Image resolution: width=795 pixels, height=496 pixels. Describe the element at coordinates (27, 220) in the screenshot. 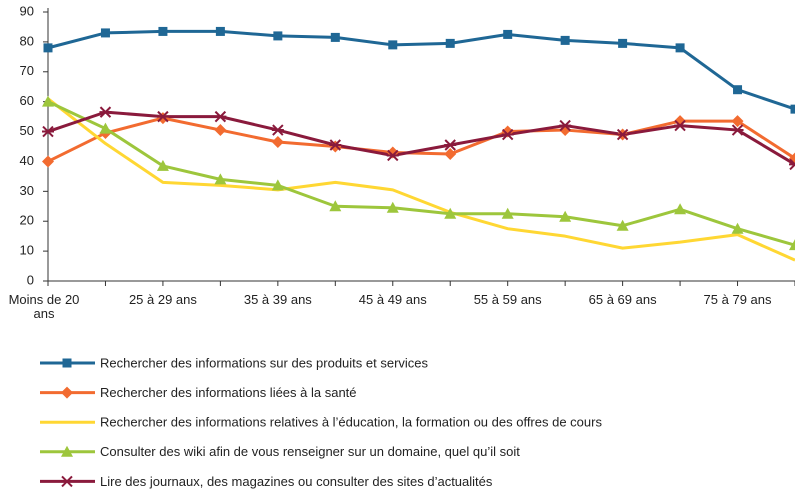

I see `y-tick-label: 20` at that location.